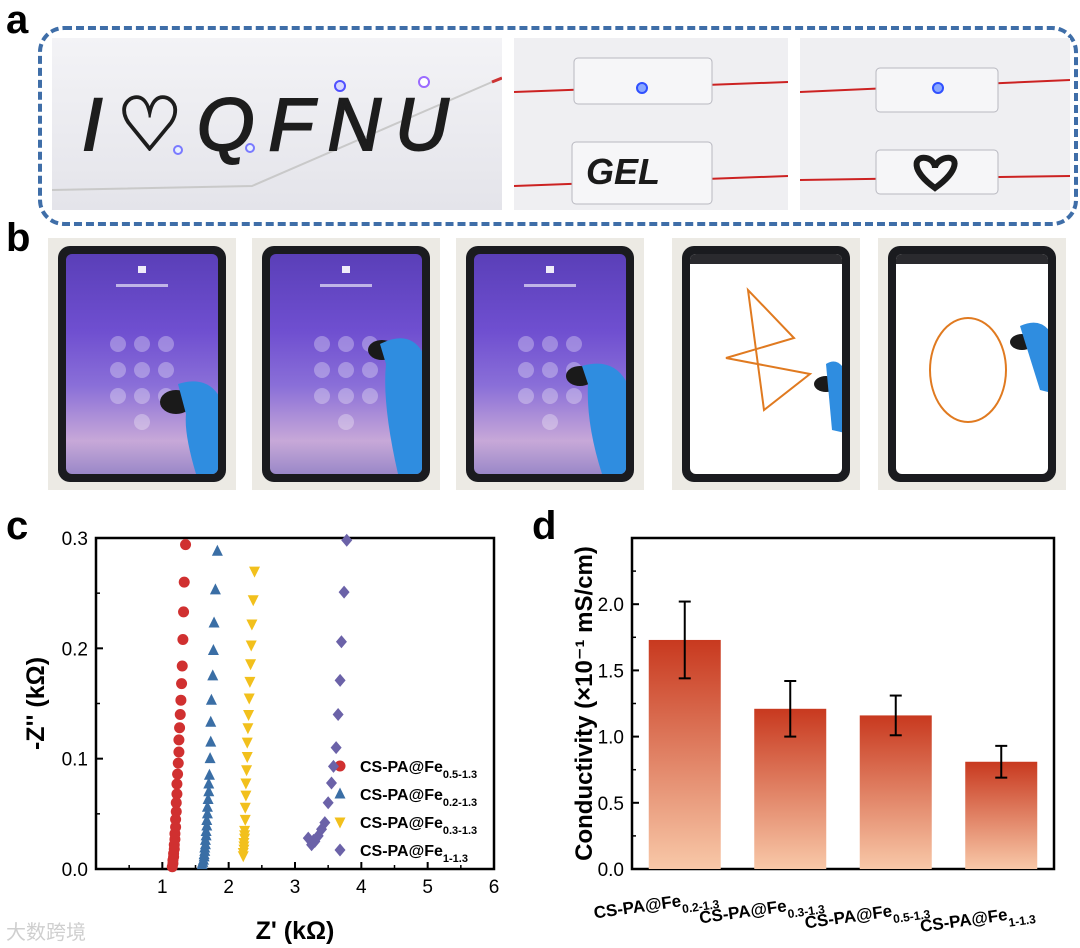  Describe the element at coordinates (17, 21) in the screenshot. I see `panel-label-a: a` at that location.